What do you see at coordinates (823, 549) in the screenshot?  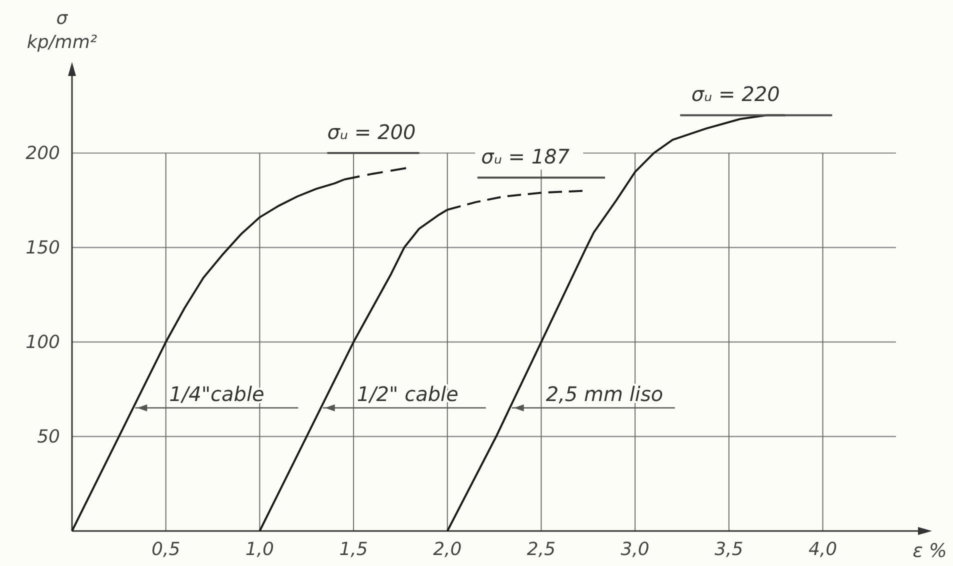 I see `x-tick-label: 4,0` at bounding box center [823, 549].